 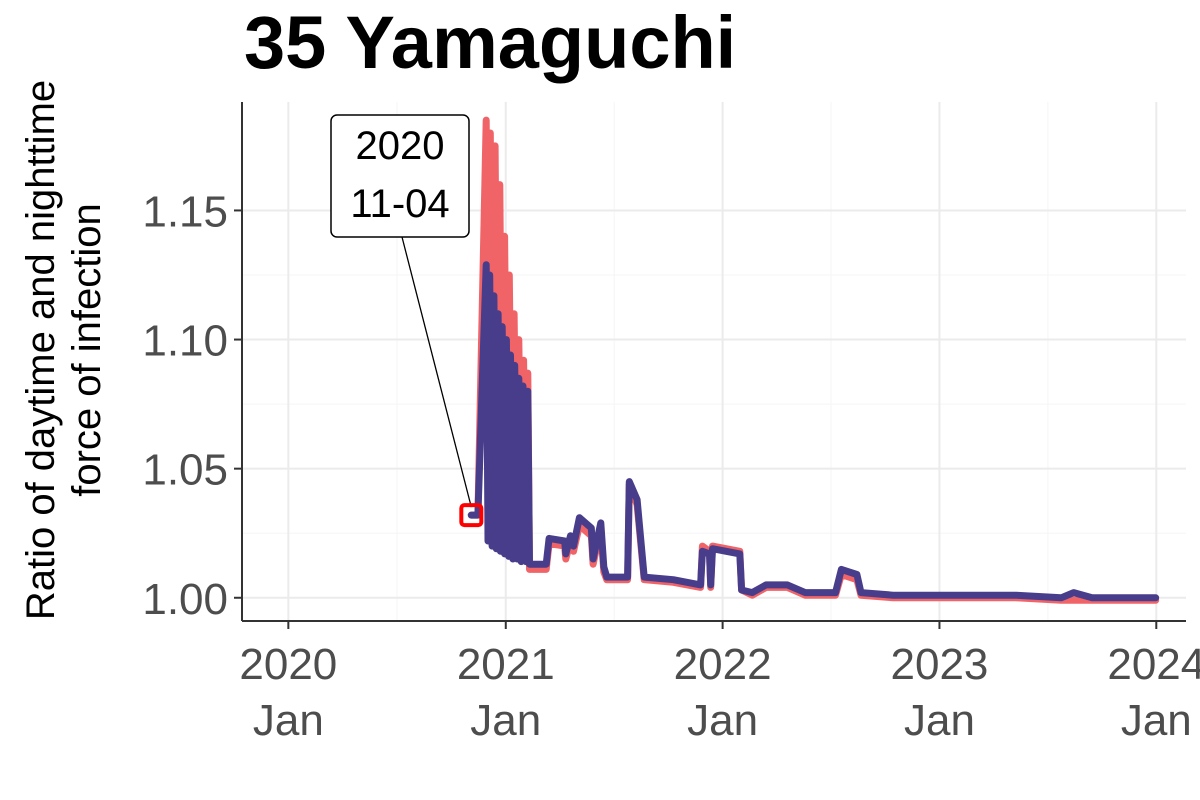 What do you see at coordinates (940, 664) in the screenshot?
I see `x-tick-label-year: 2023` at bounding box center [940, 664].